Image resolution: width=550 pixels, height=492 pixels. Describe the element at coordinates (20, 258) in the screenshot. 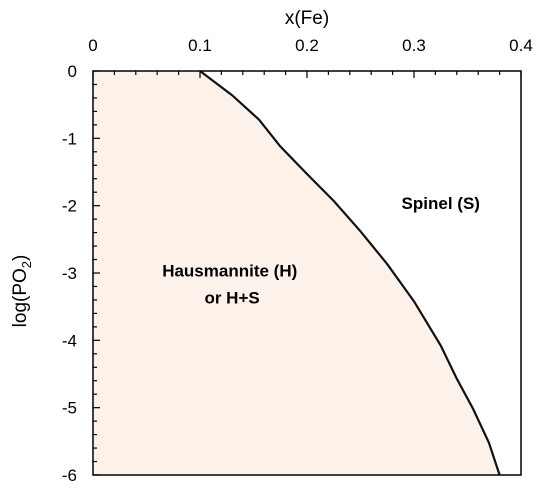

I see `y-axis-title-close: )` at that location.